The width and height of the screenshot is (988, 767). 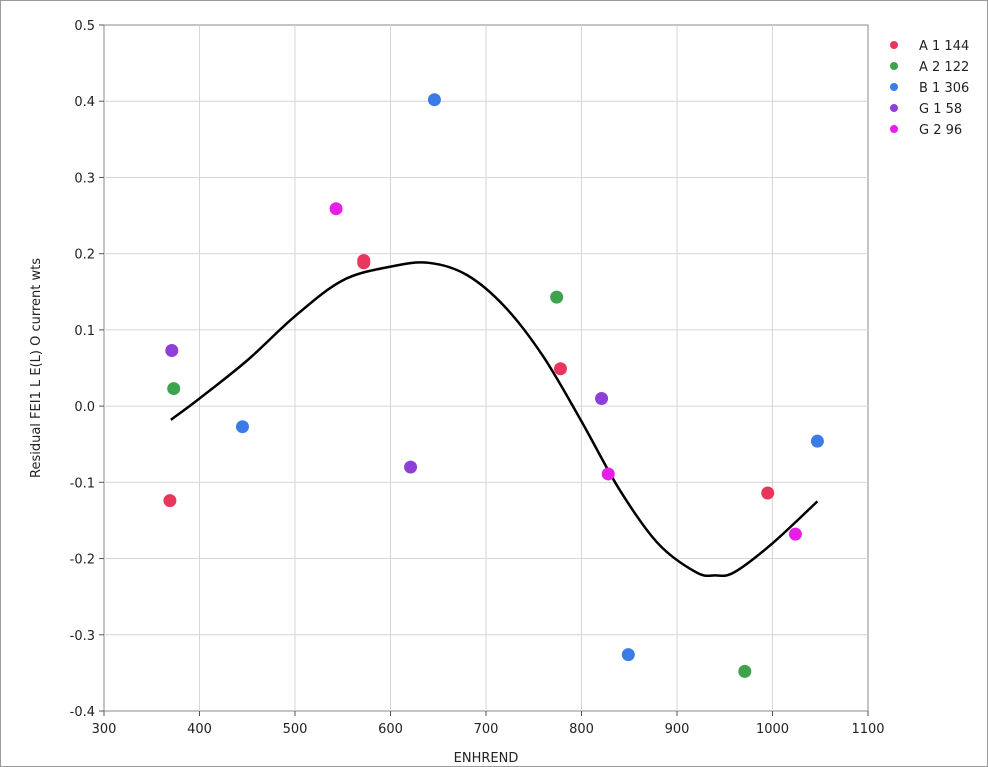 What do you see at coordinates (82, 560) in the screenshot?
I see `y-tick-label: -0.2` at bounding box center [82, 560].